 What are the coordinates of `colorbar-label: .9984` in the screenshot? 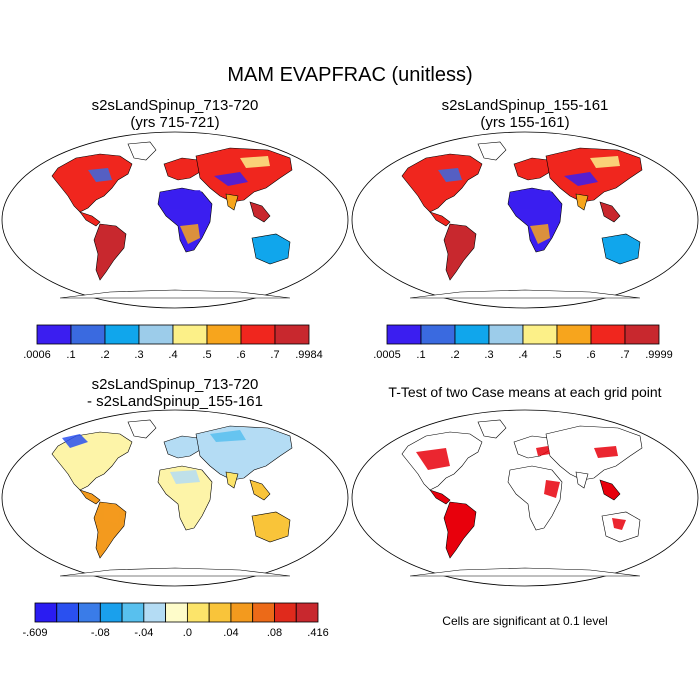 It's located at (309, 355).